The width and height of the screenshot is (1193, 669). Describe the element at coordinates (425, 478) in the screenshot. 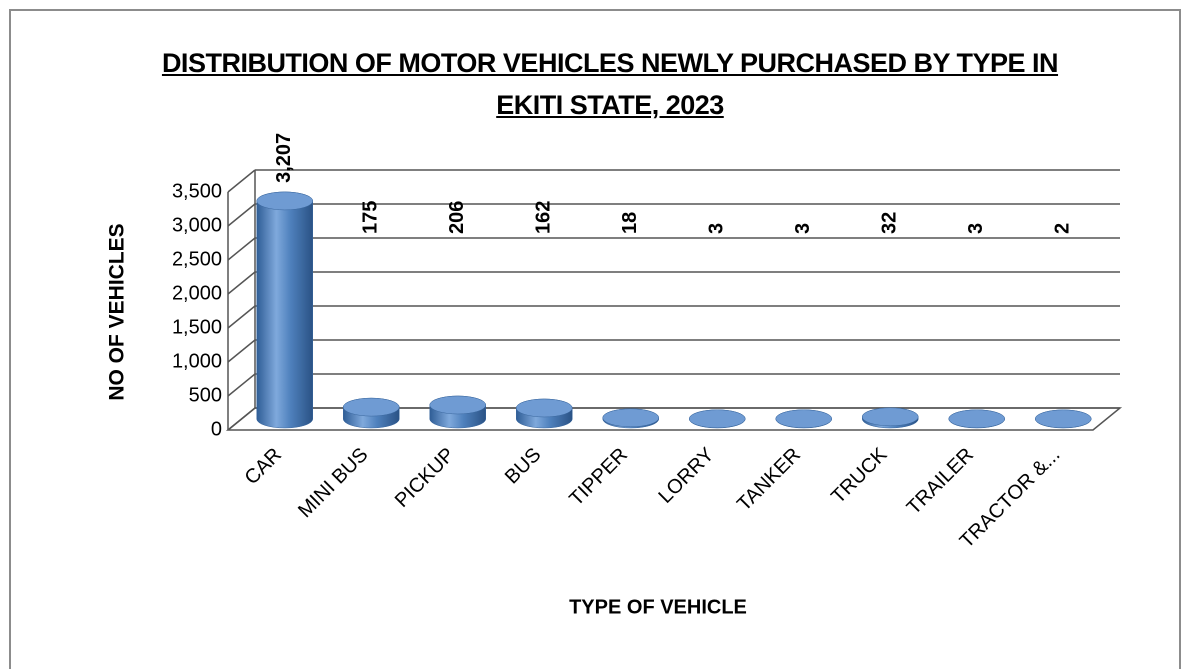

I see `x-tick-label: PICKUP` at that location.